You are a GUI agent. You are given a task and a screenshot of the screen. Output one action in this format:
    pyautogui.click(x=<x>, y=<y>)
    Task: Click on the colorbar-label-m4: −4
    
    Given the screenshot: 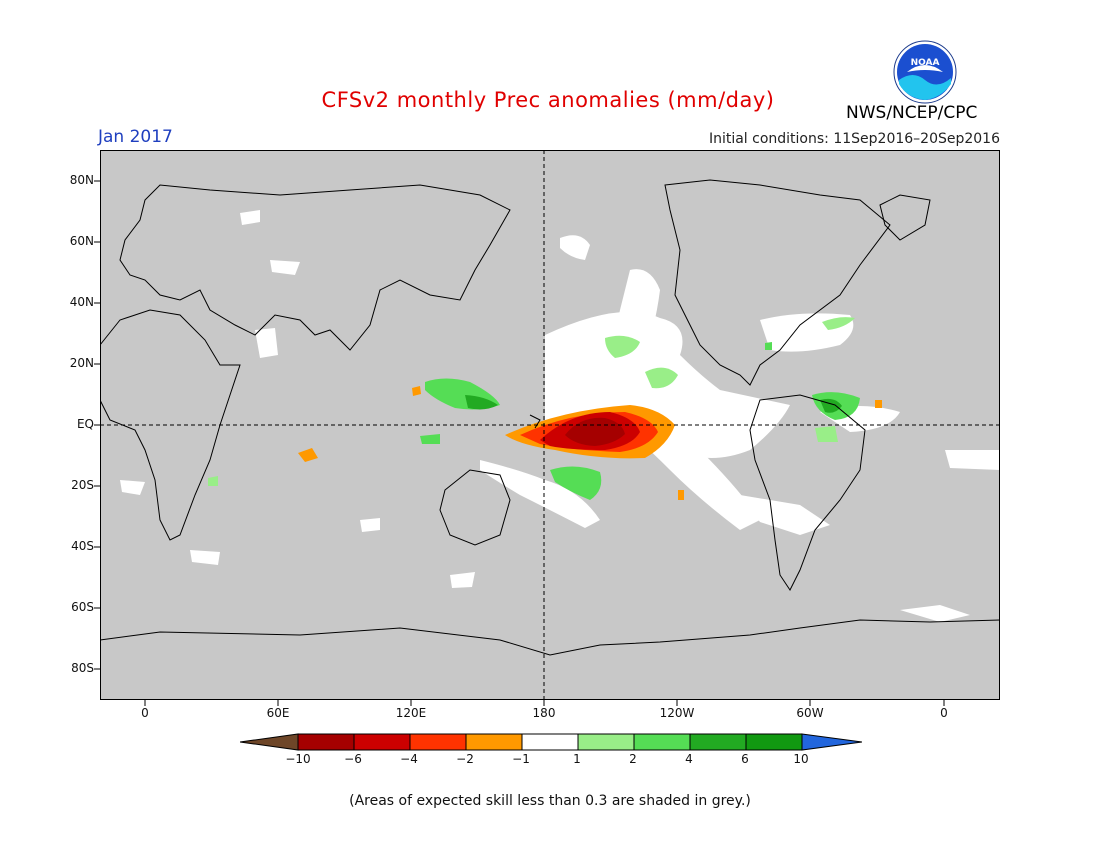 What is the action you would take?
    pyautogui.click(x=409, y=759)
    